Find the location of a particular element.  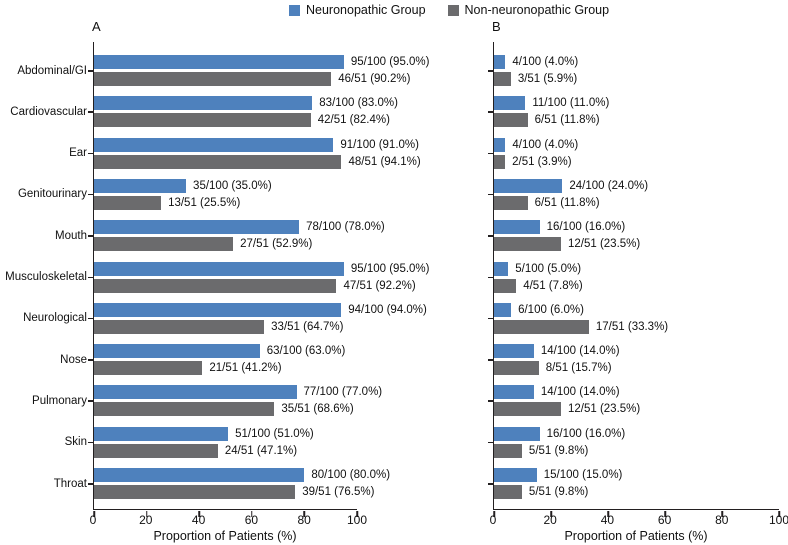

category-label-ear: Ear is located at coordinates (78, 153).